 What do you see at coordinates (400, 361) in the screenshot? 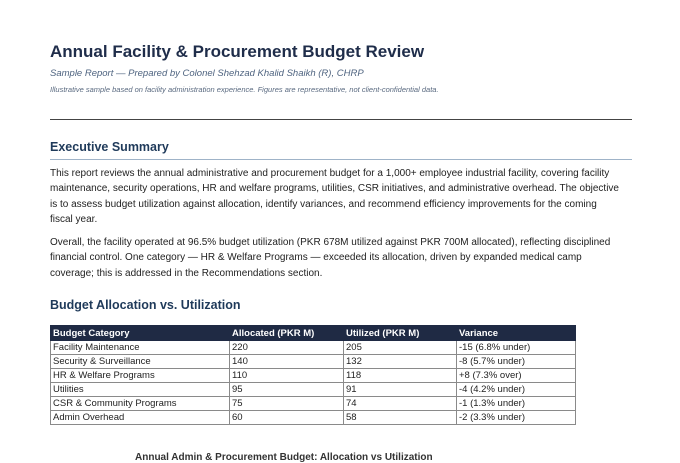
I see `cell-utilized: 132` at bounding box center [400, 361].